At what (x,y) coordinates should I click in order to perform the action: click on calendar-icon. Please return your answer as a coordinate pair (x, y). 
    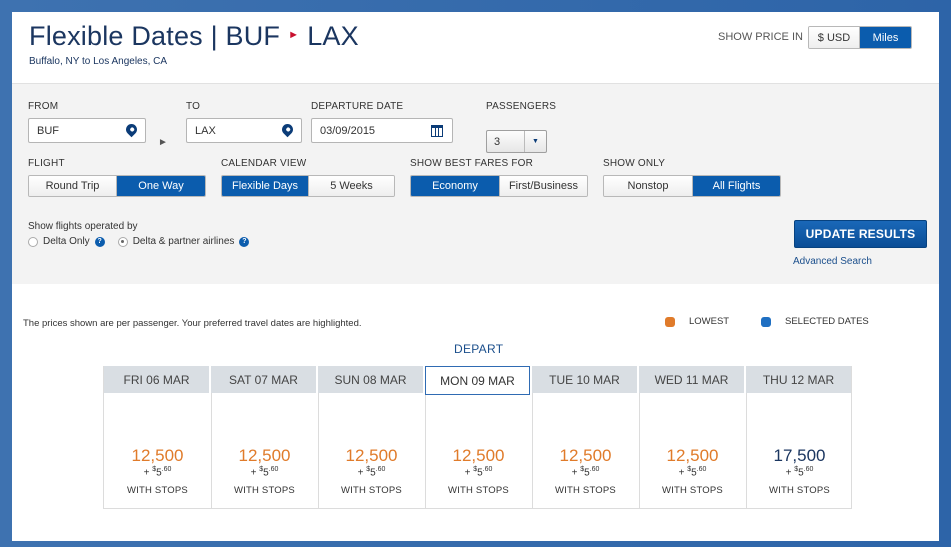
    Looking at the image, I should click on (437, 131).